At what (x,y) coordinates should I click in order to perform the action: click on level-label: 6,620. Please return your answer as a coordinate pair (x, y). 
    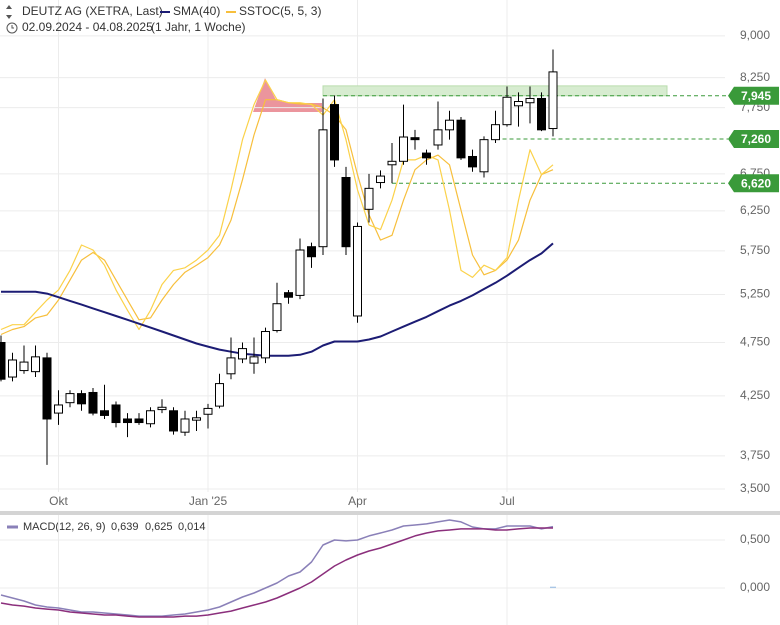
    Looking at the image, I should click on (756, 183).